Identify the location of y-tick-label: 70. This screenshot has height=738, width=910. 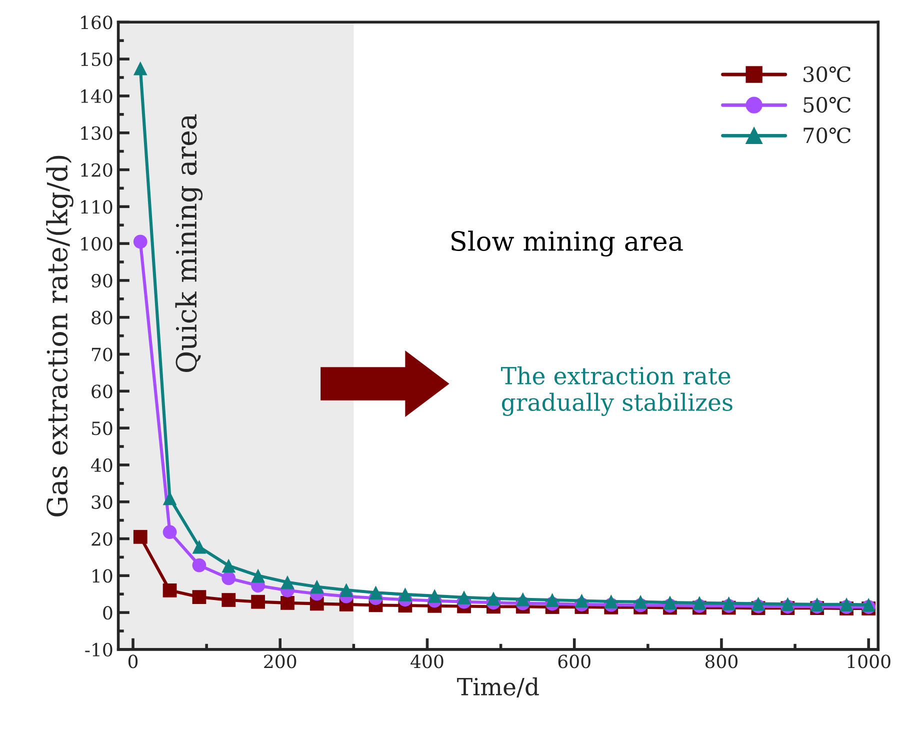
(102, 355).